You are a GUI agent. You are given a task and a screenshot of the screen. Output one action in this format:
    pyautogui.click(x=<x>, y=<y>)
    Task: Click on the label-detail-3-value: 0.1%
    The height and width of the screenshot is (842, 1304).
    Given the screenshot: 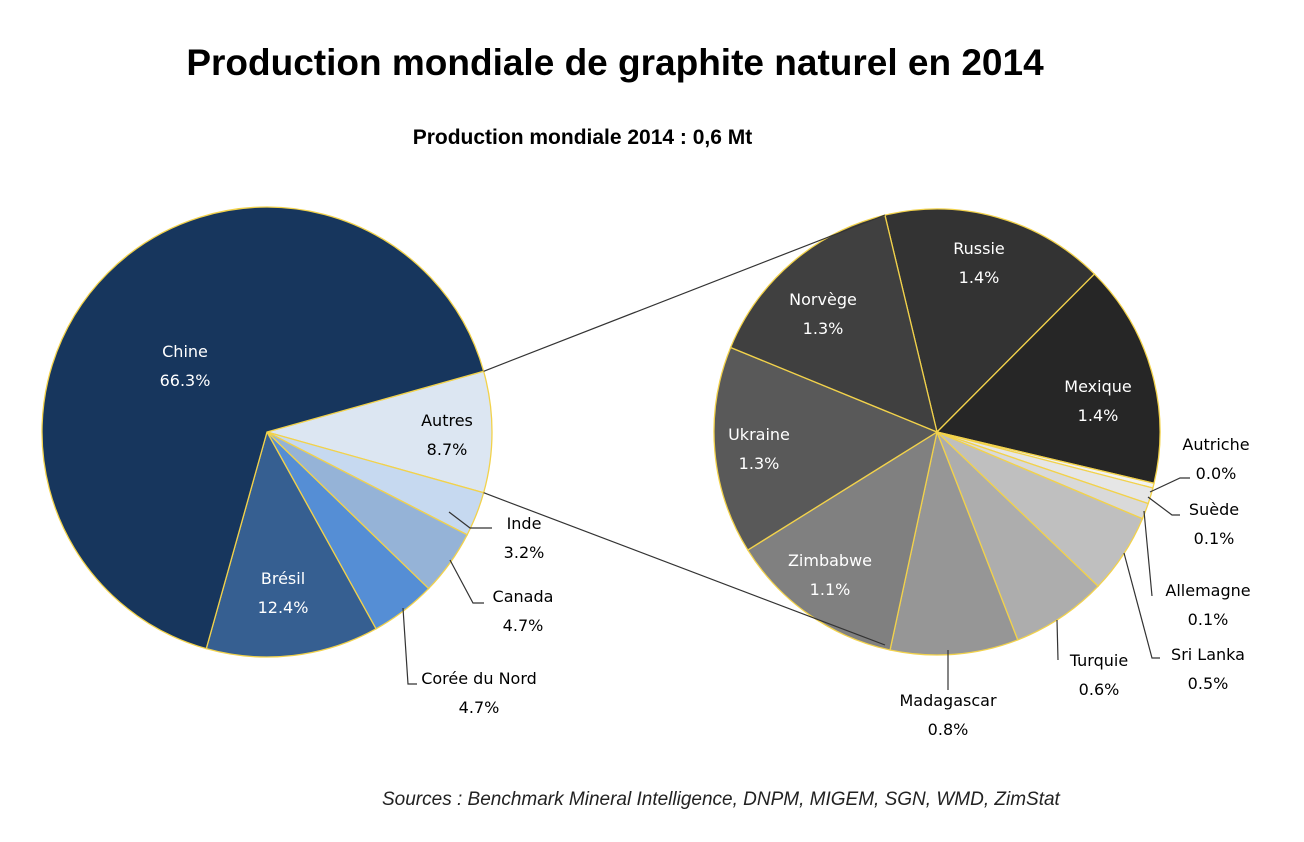 What is the action you would take?
    pyautogui.click(x=1214, y=538)
    